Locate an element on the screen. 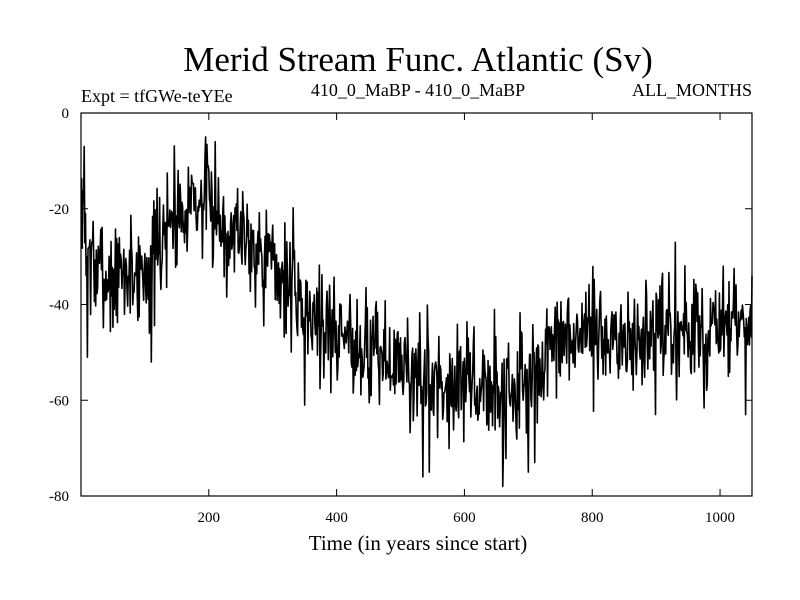  y-tick-label: 0 is located at coordinates (66, 114).